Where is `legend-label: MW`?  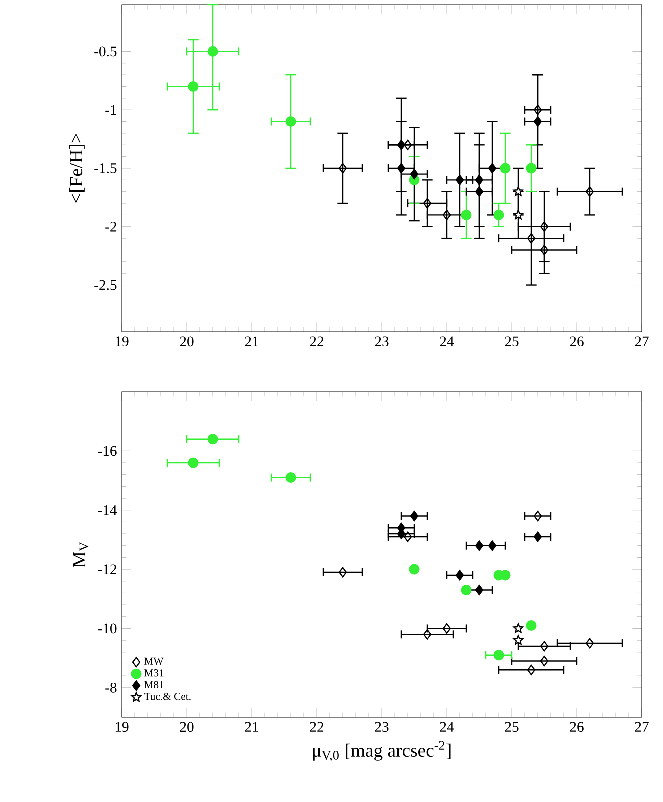 legend-label: MW is located at coordinates (154, 662).